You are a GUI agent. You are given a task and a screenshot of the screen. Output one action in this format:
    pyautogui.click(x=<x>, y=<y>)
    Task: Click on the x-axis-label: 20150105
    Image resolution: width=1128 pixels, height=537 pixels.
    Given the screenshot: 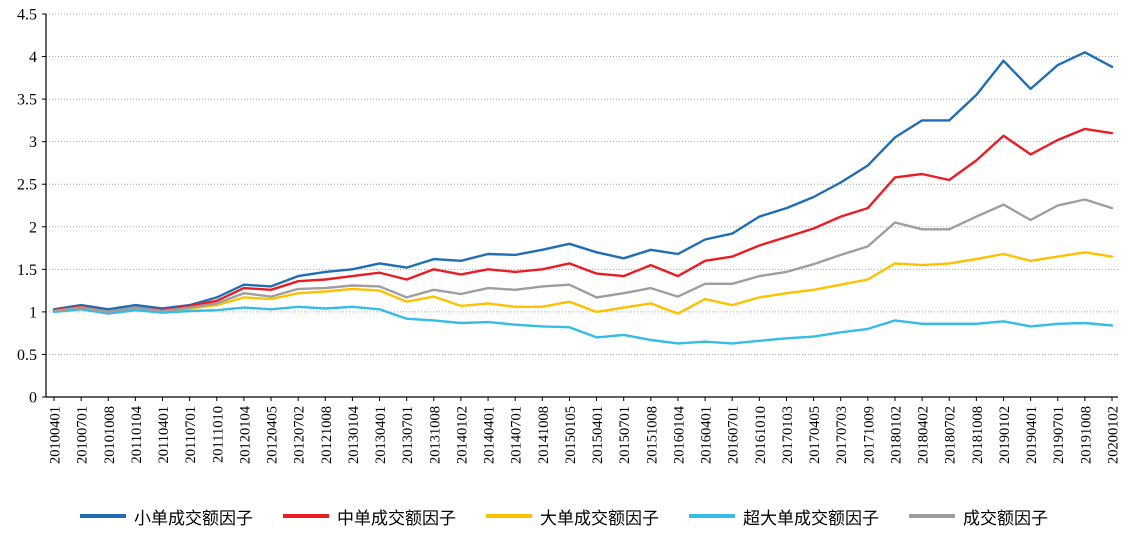 What is the action you would take?
    pyautogui.click(x=571, y=435)
    